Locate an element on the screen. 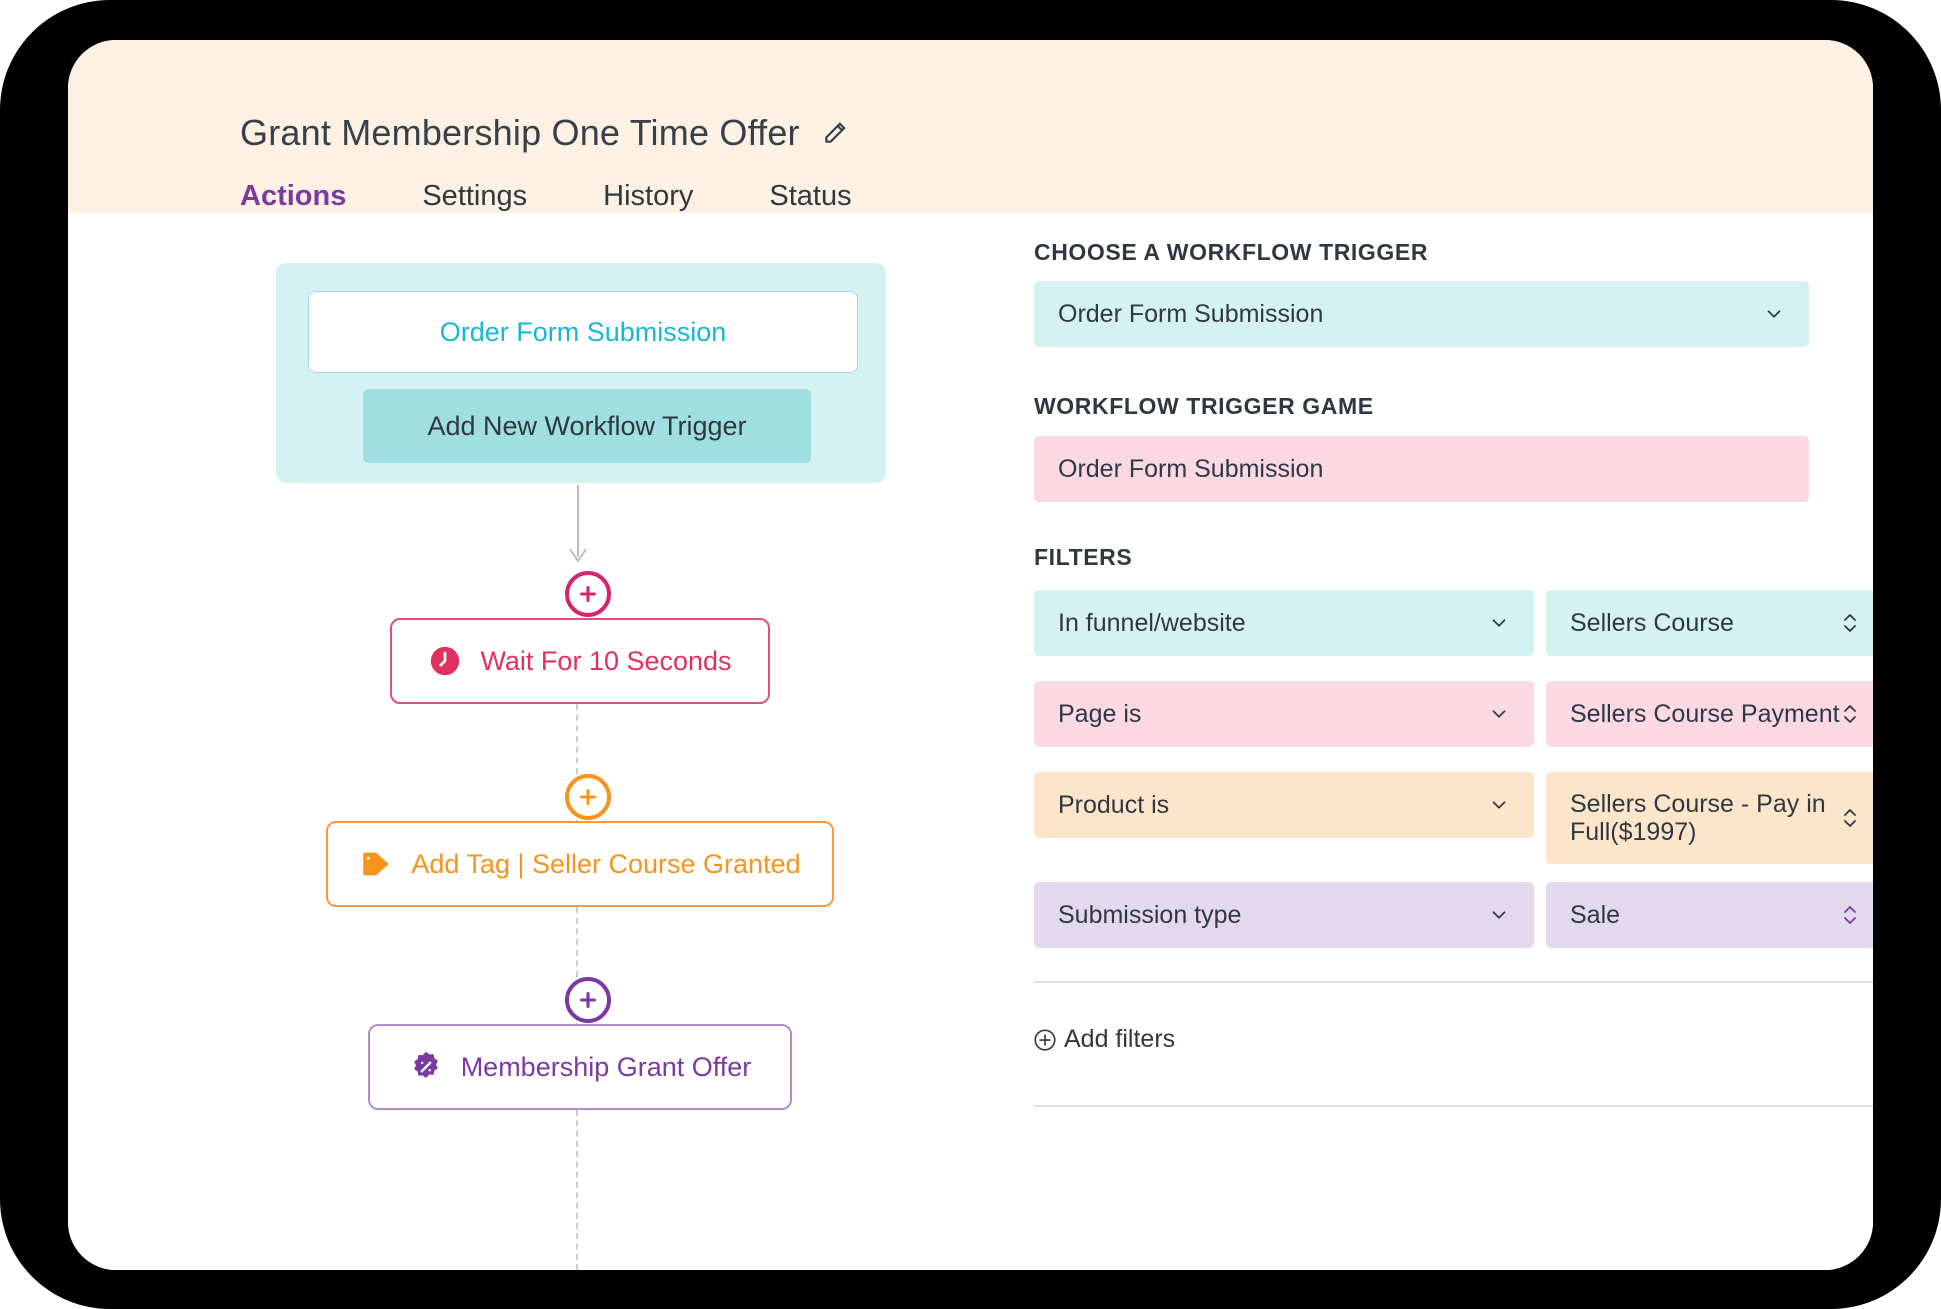 The image size is (1941, 1309). workflow-trigger-game-label: WORKFLOW TRIGGER GAME is located at coordinates (1204, 406).